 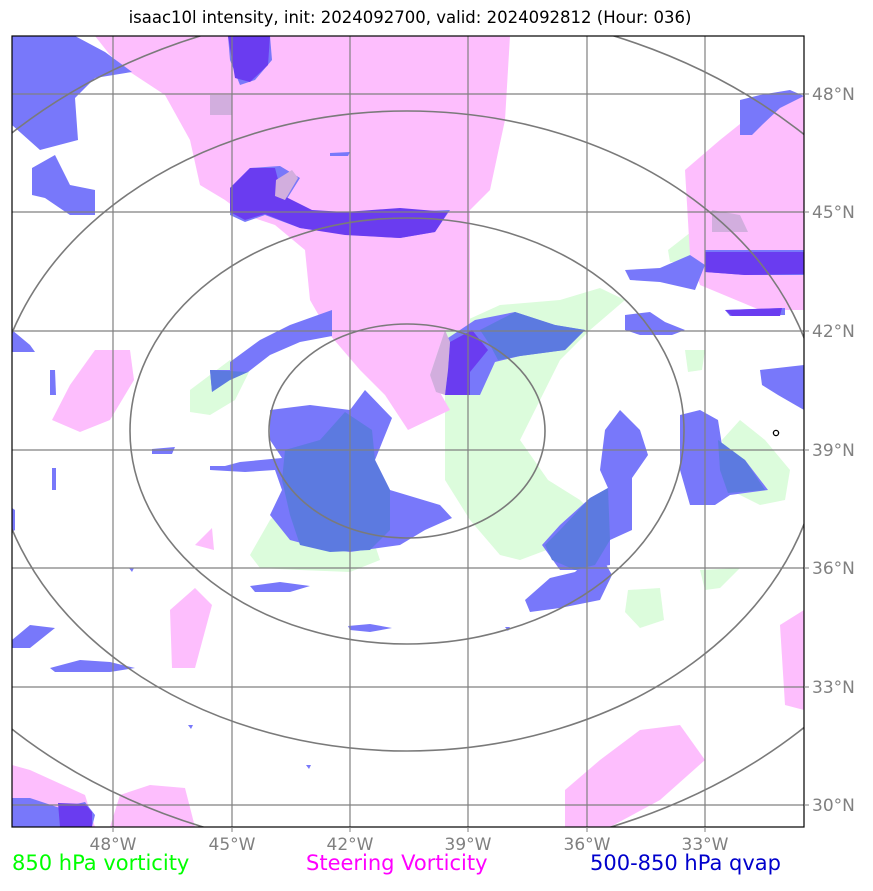 I want to click on lat-label: 33°N, so click(x=833, y=688).